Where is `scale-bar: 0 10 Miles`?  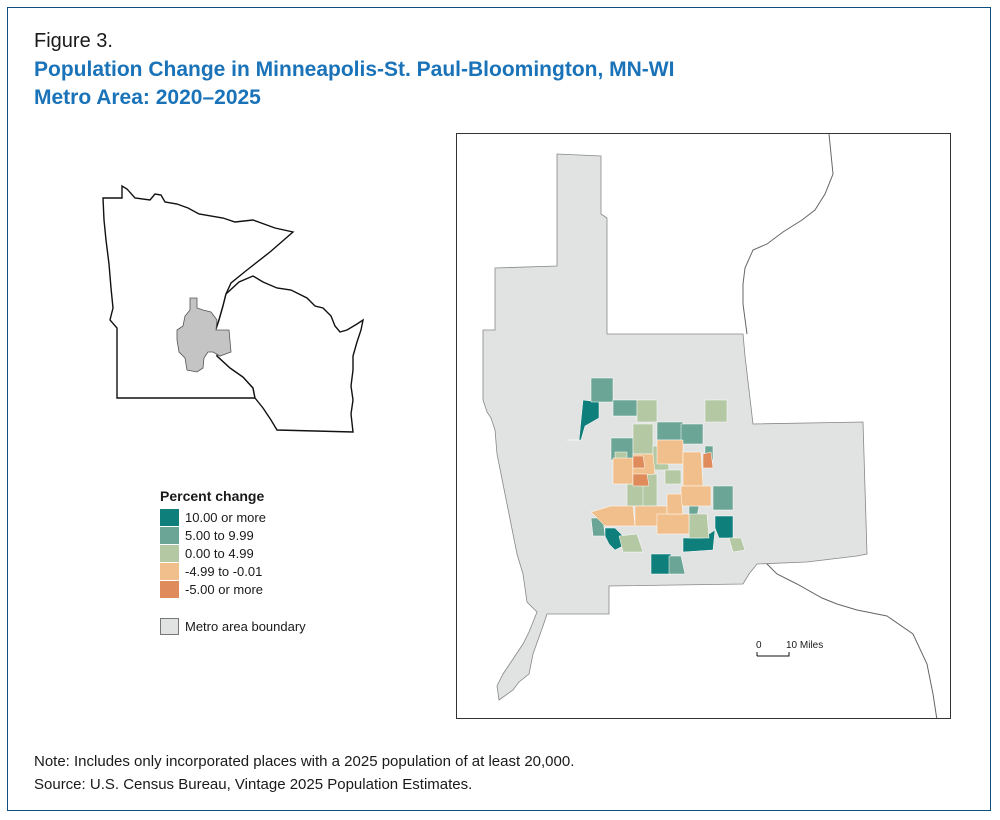
scale-bar: 0 10 Miles is located at coordinates (791, 652).